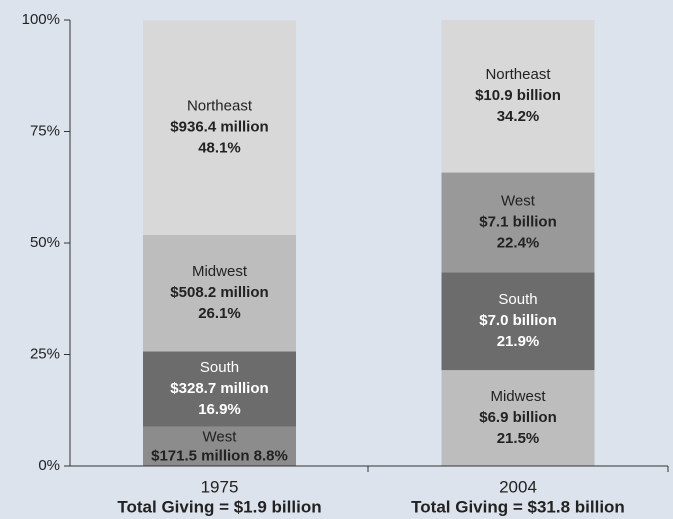 The width and height of the screenshot is (673, 519). What do you see at coordinates (219, 506) in the screenshot?
I see `category-note: Total Giving = $1.9 billion` at bounding box center [219, 506].